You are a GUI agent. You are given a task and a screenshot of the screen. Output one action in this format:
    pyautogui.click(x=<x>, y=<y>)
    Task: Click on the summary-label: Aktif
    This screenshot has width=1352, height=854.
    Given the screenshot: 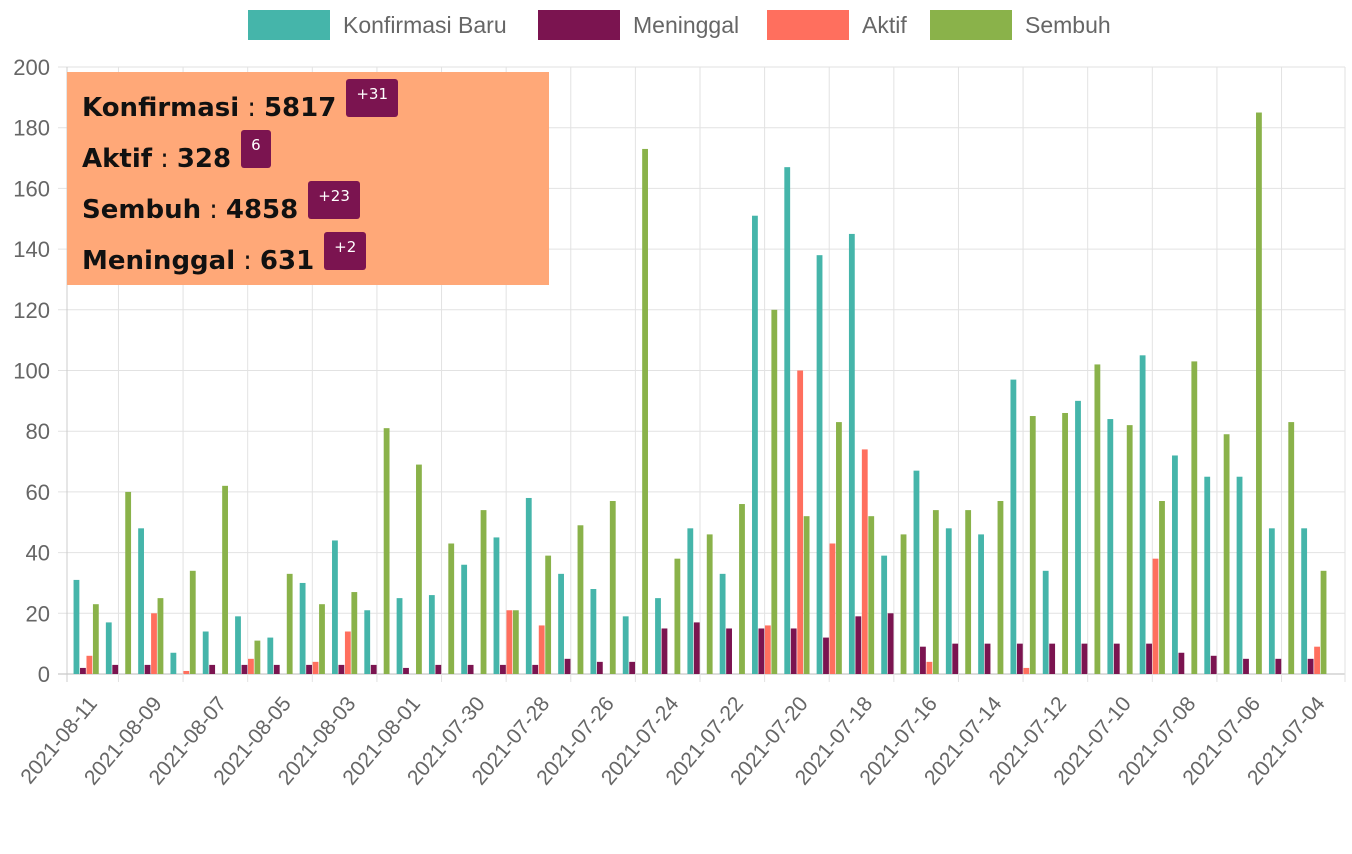 What is the action you would take?
    pyautogui.click(x=117, y=158)
    